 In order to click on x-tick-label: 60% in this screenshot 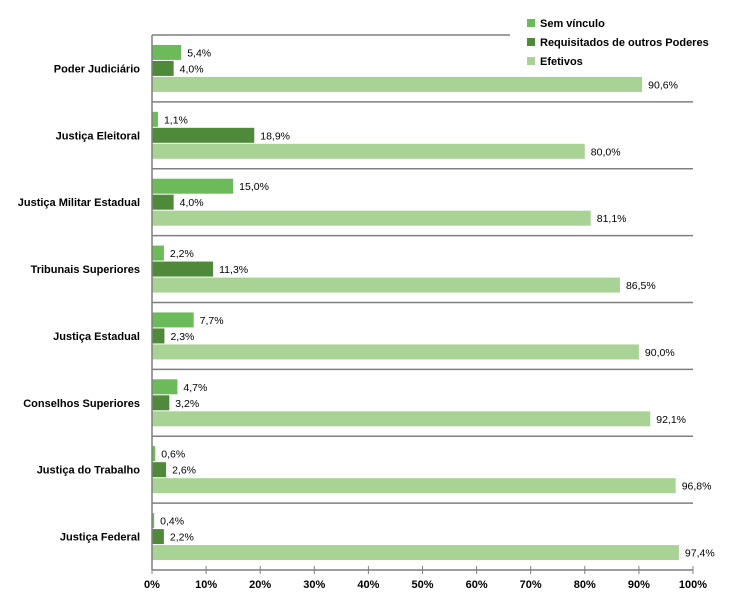, I will do `click(477, 585)`.